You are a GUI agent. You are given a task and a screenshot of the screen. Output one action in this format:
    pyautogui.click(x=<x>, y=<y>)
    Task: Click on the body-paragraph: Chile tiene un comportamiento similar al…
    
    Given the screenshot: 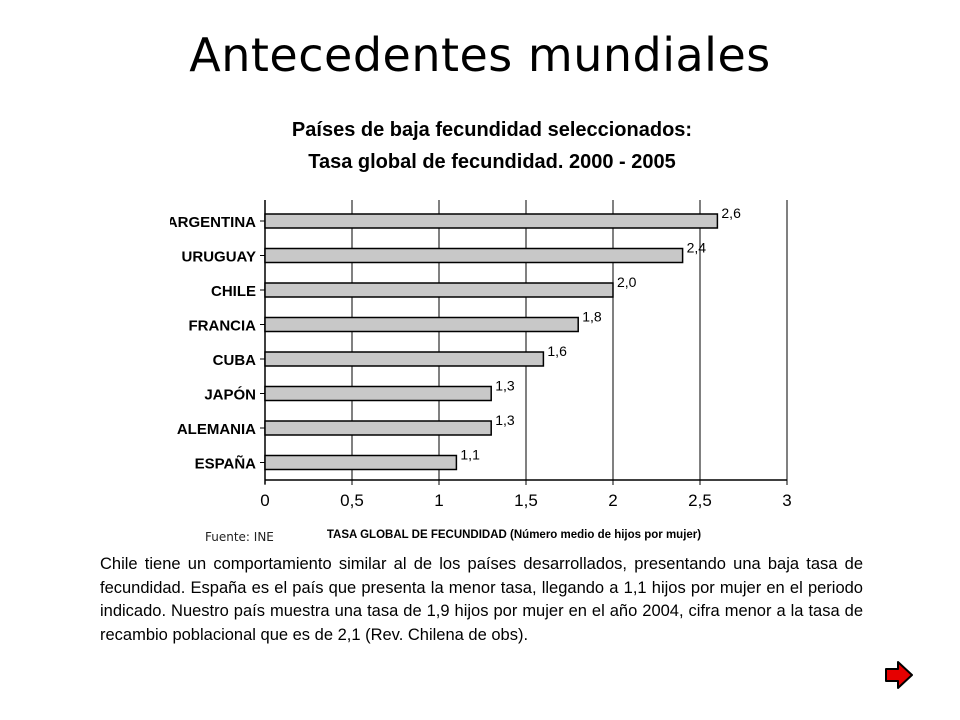 What is the action you would take?
    pyautogui.click(x=481, y=599)
    